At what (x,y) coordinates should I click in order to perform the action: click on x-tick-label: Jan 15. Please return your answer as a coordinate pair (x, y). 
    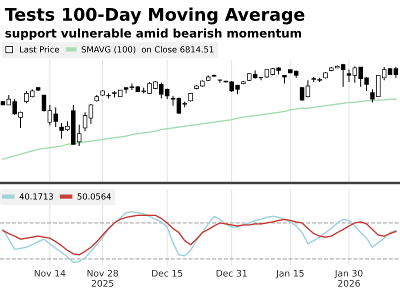
    Looking at the image, I should click on (290, 274).